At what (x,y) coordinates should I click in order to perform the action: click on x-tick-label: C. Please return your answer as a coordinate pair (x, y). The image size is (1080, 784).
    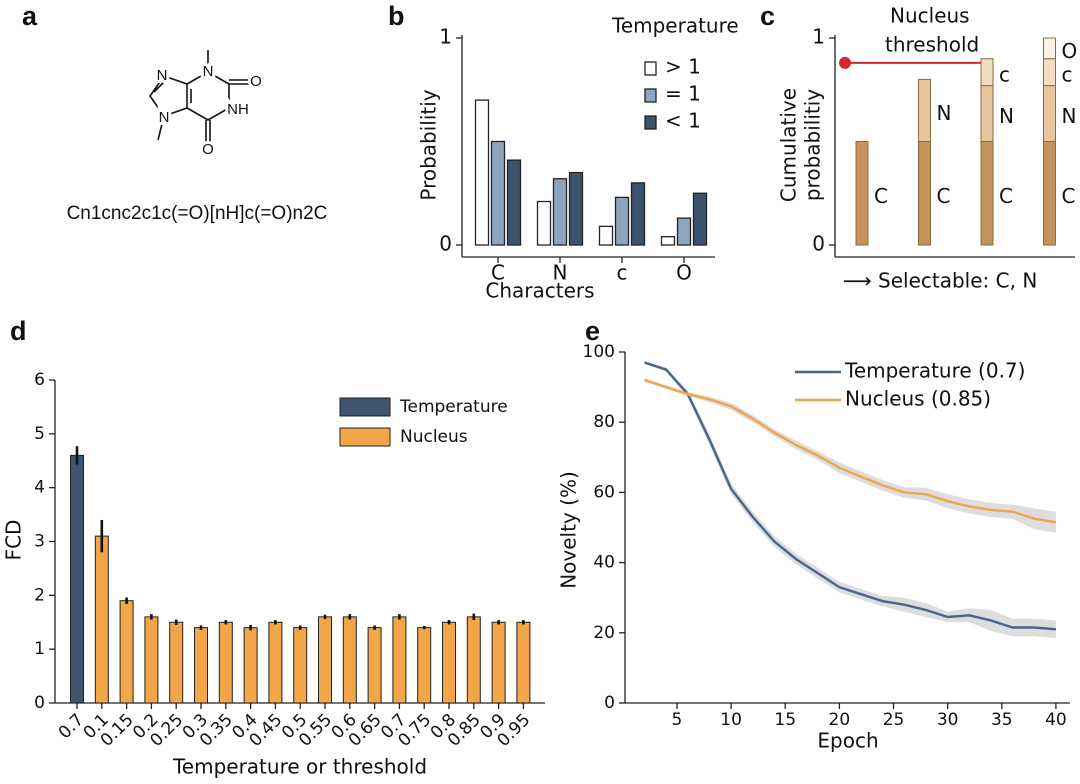
    Looking at the image, I should click on (498, 273).